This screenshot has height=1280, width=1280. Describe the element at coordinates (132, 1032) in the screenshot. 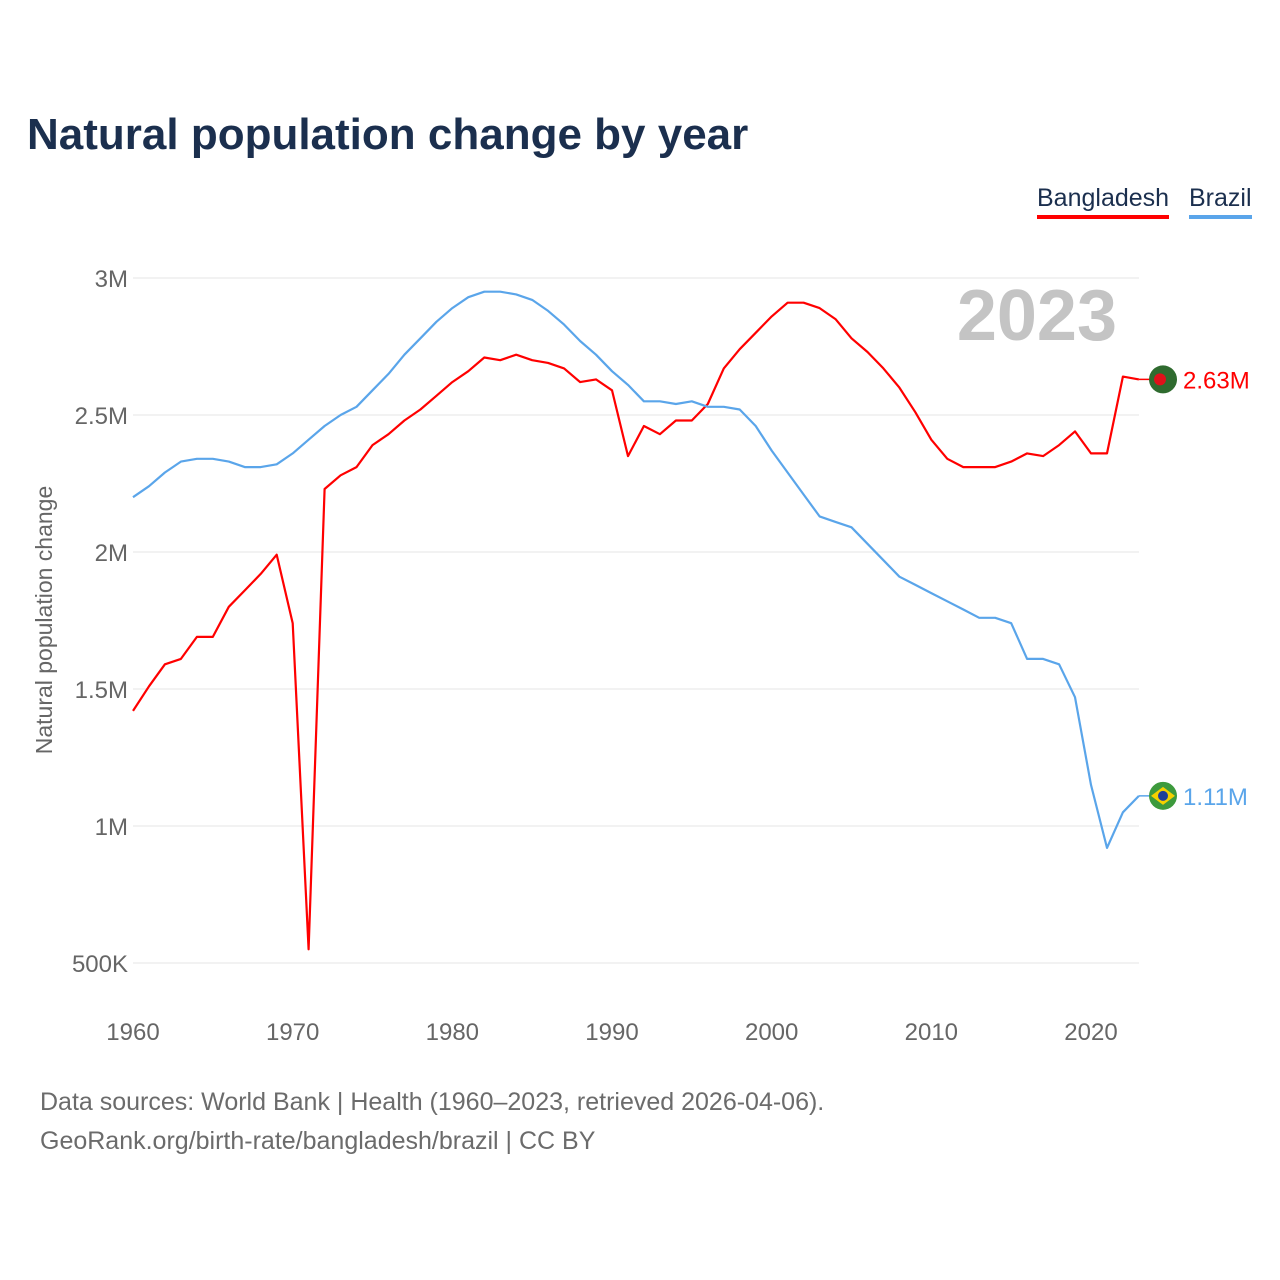

I see `x-tick-label: 1960` at that location.